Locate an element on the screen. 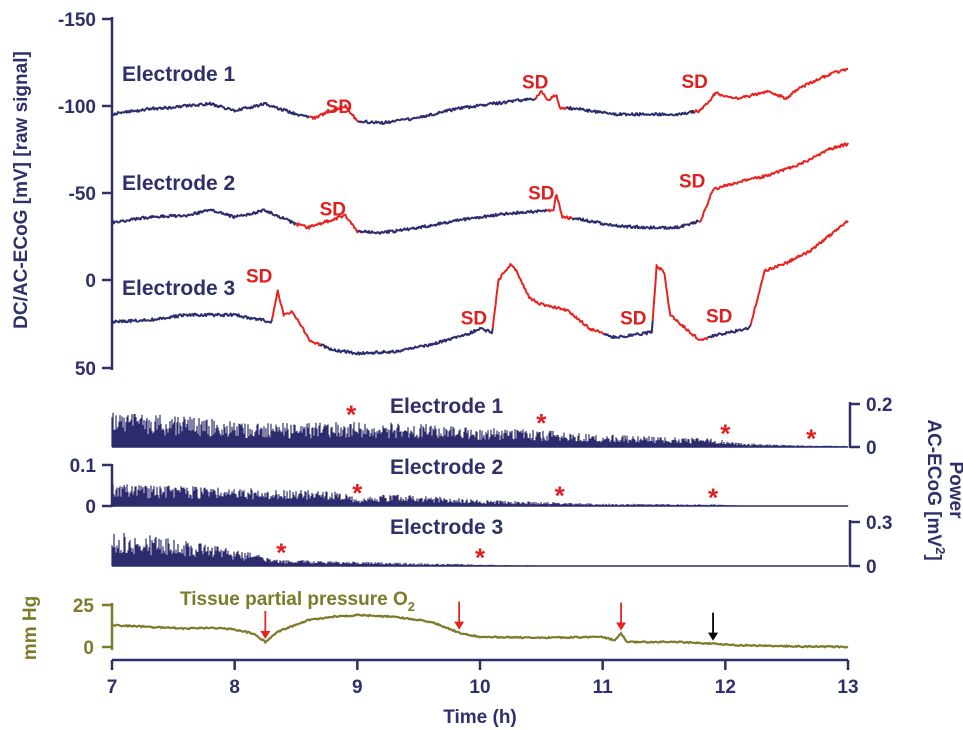 The height and width of the screenshot is (730, 963). power-electrode-1-label: Electrode 1 is located at coordinates (447, 406).